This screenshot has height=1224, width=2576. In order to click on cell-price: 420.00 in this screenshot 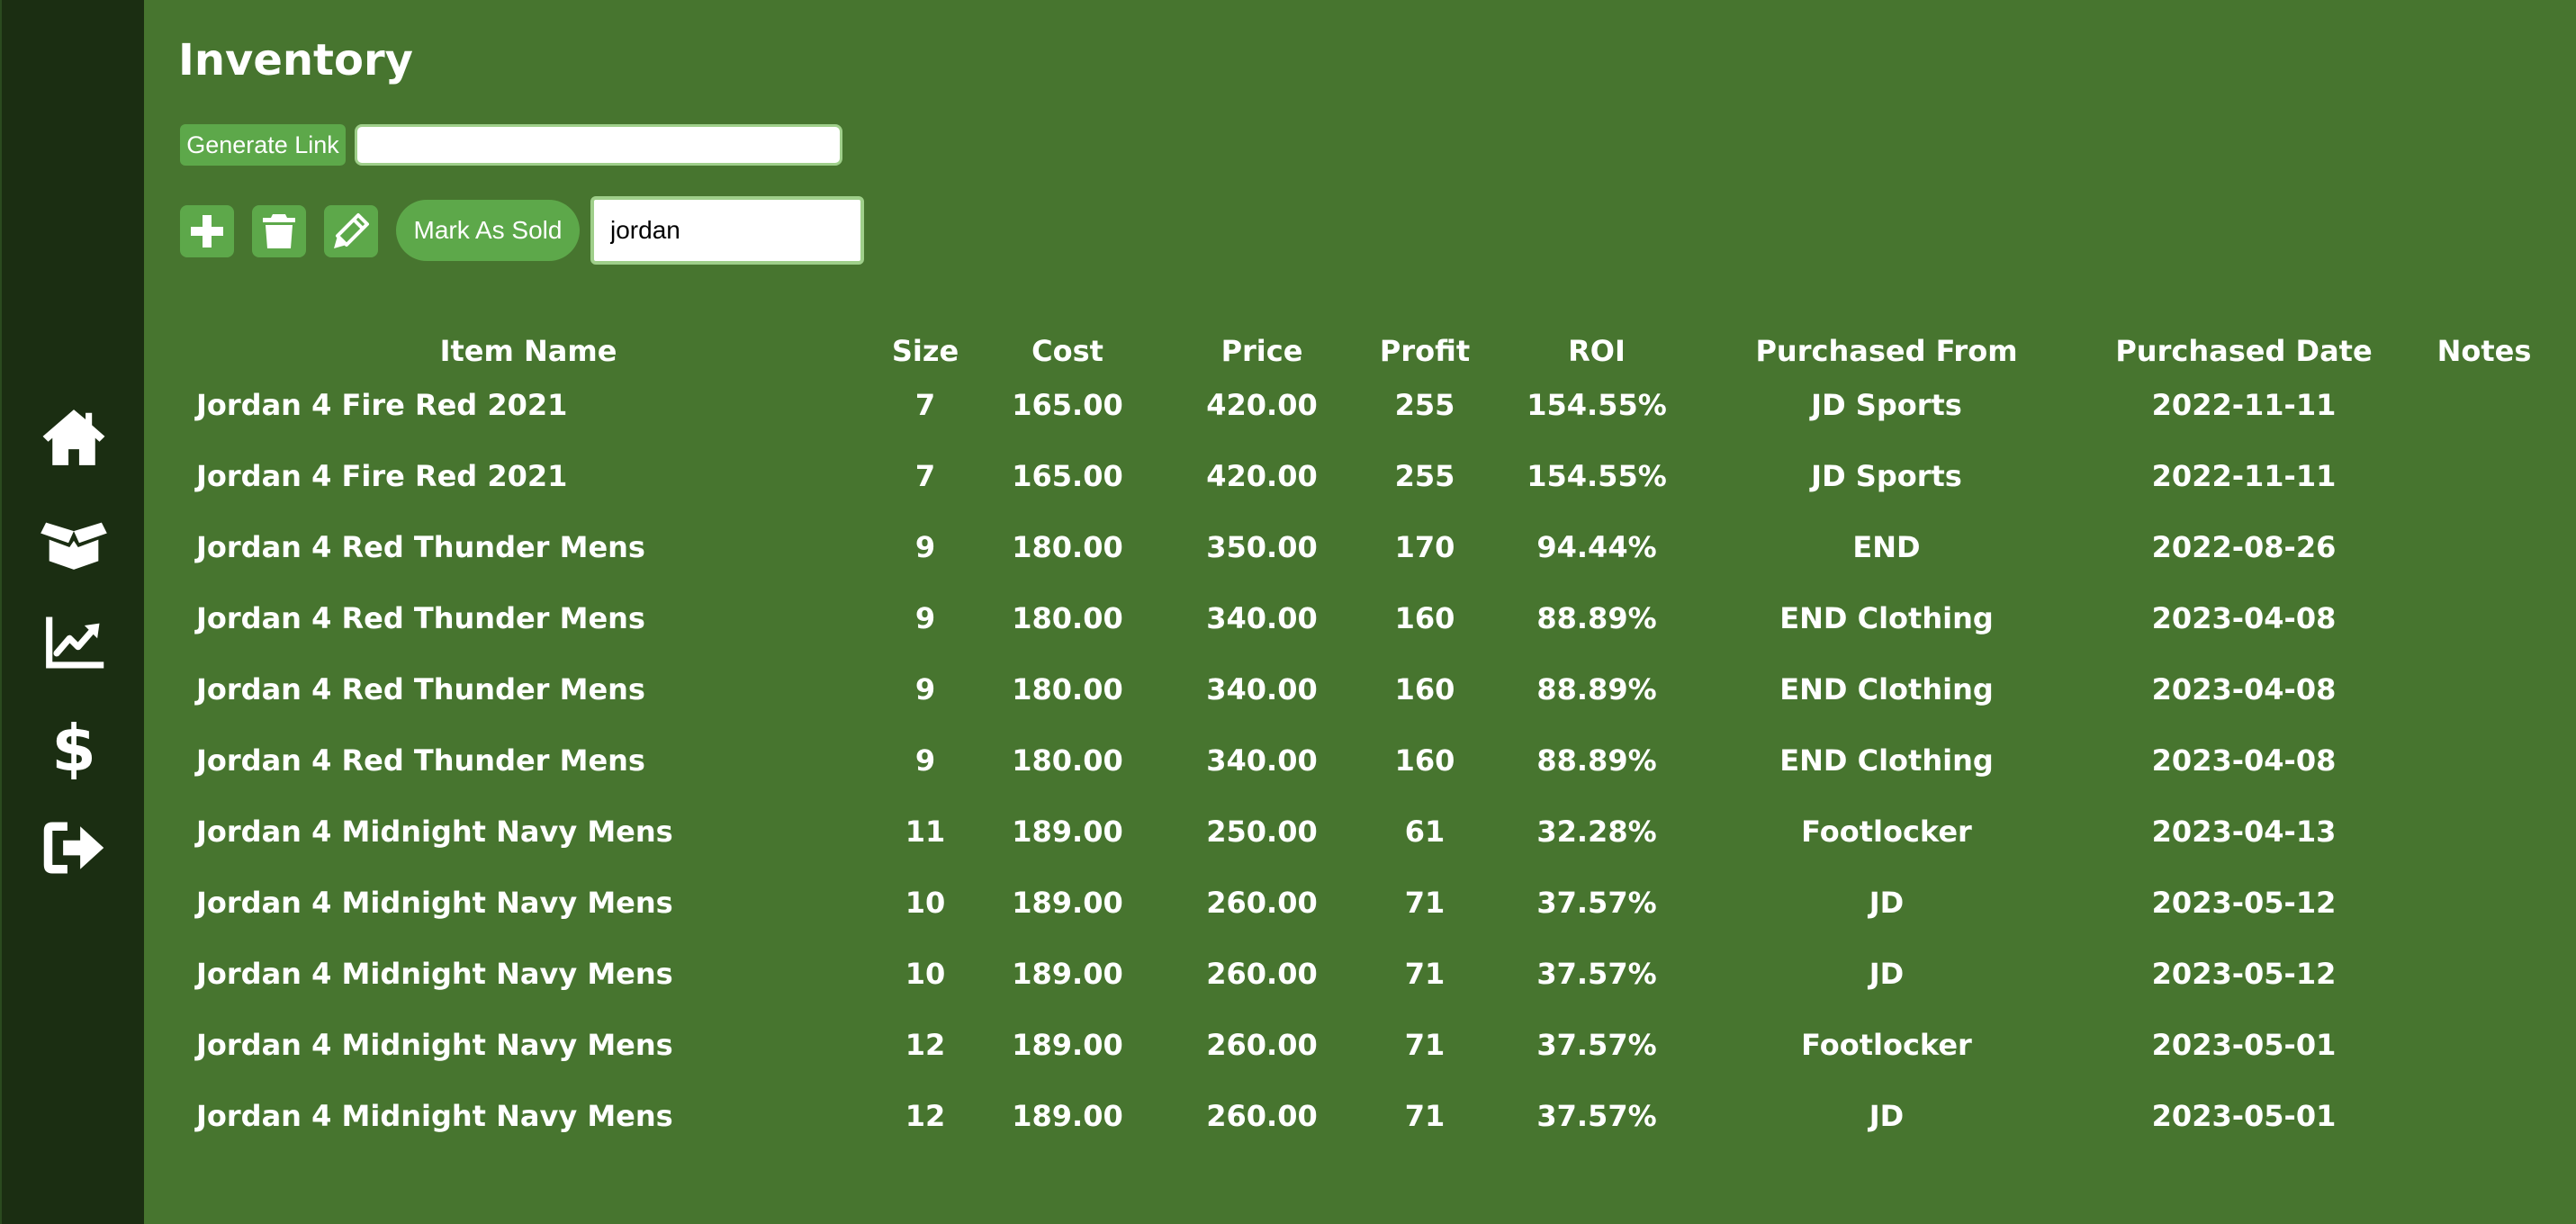, I will do `click(1262, 405)`.